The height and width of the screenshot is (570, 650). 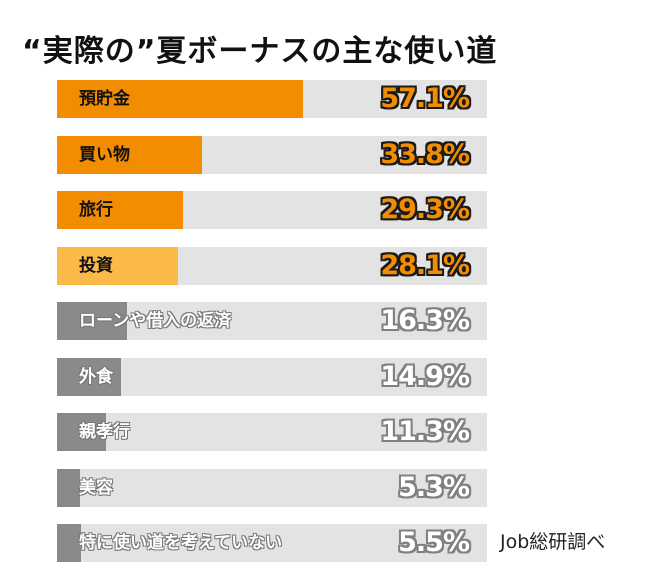 I want to click on category-label: 投資, so click(x=96, y=266).